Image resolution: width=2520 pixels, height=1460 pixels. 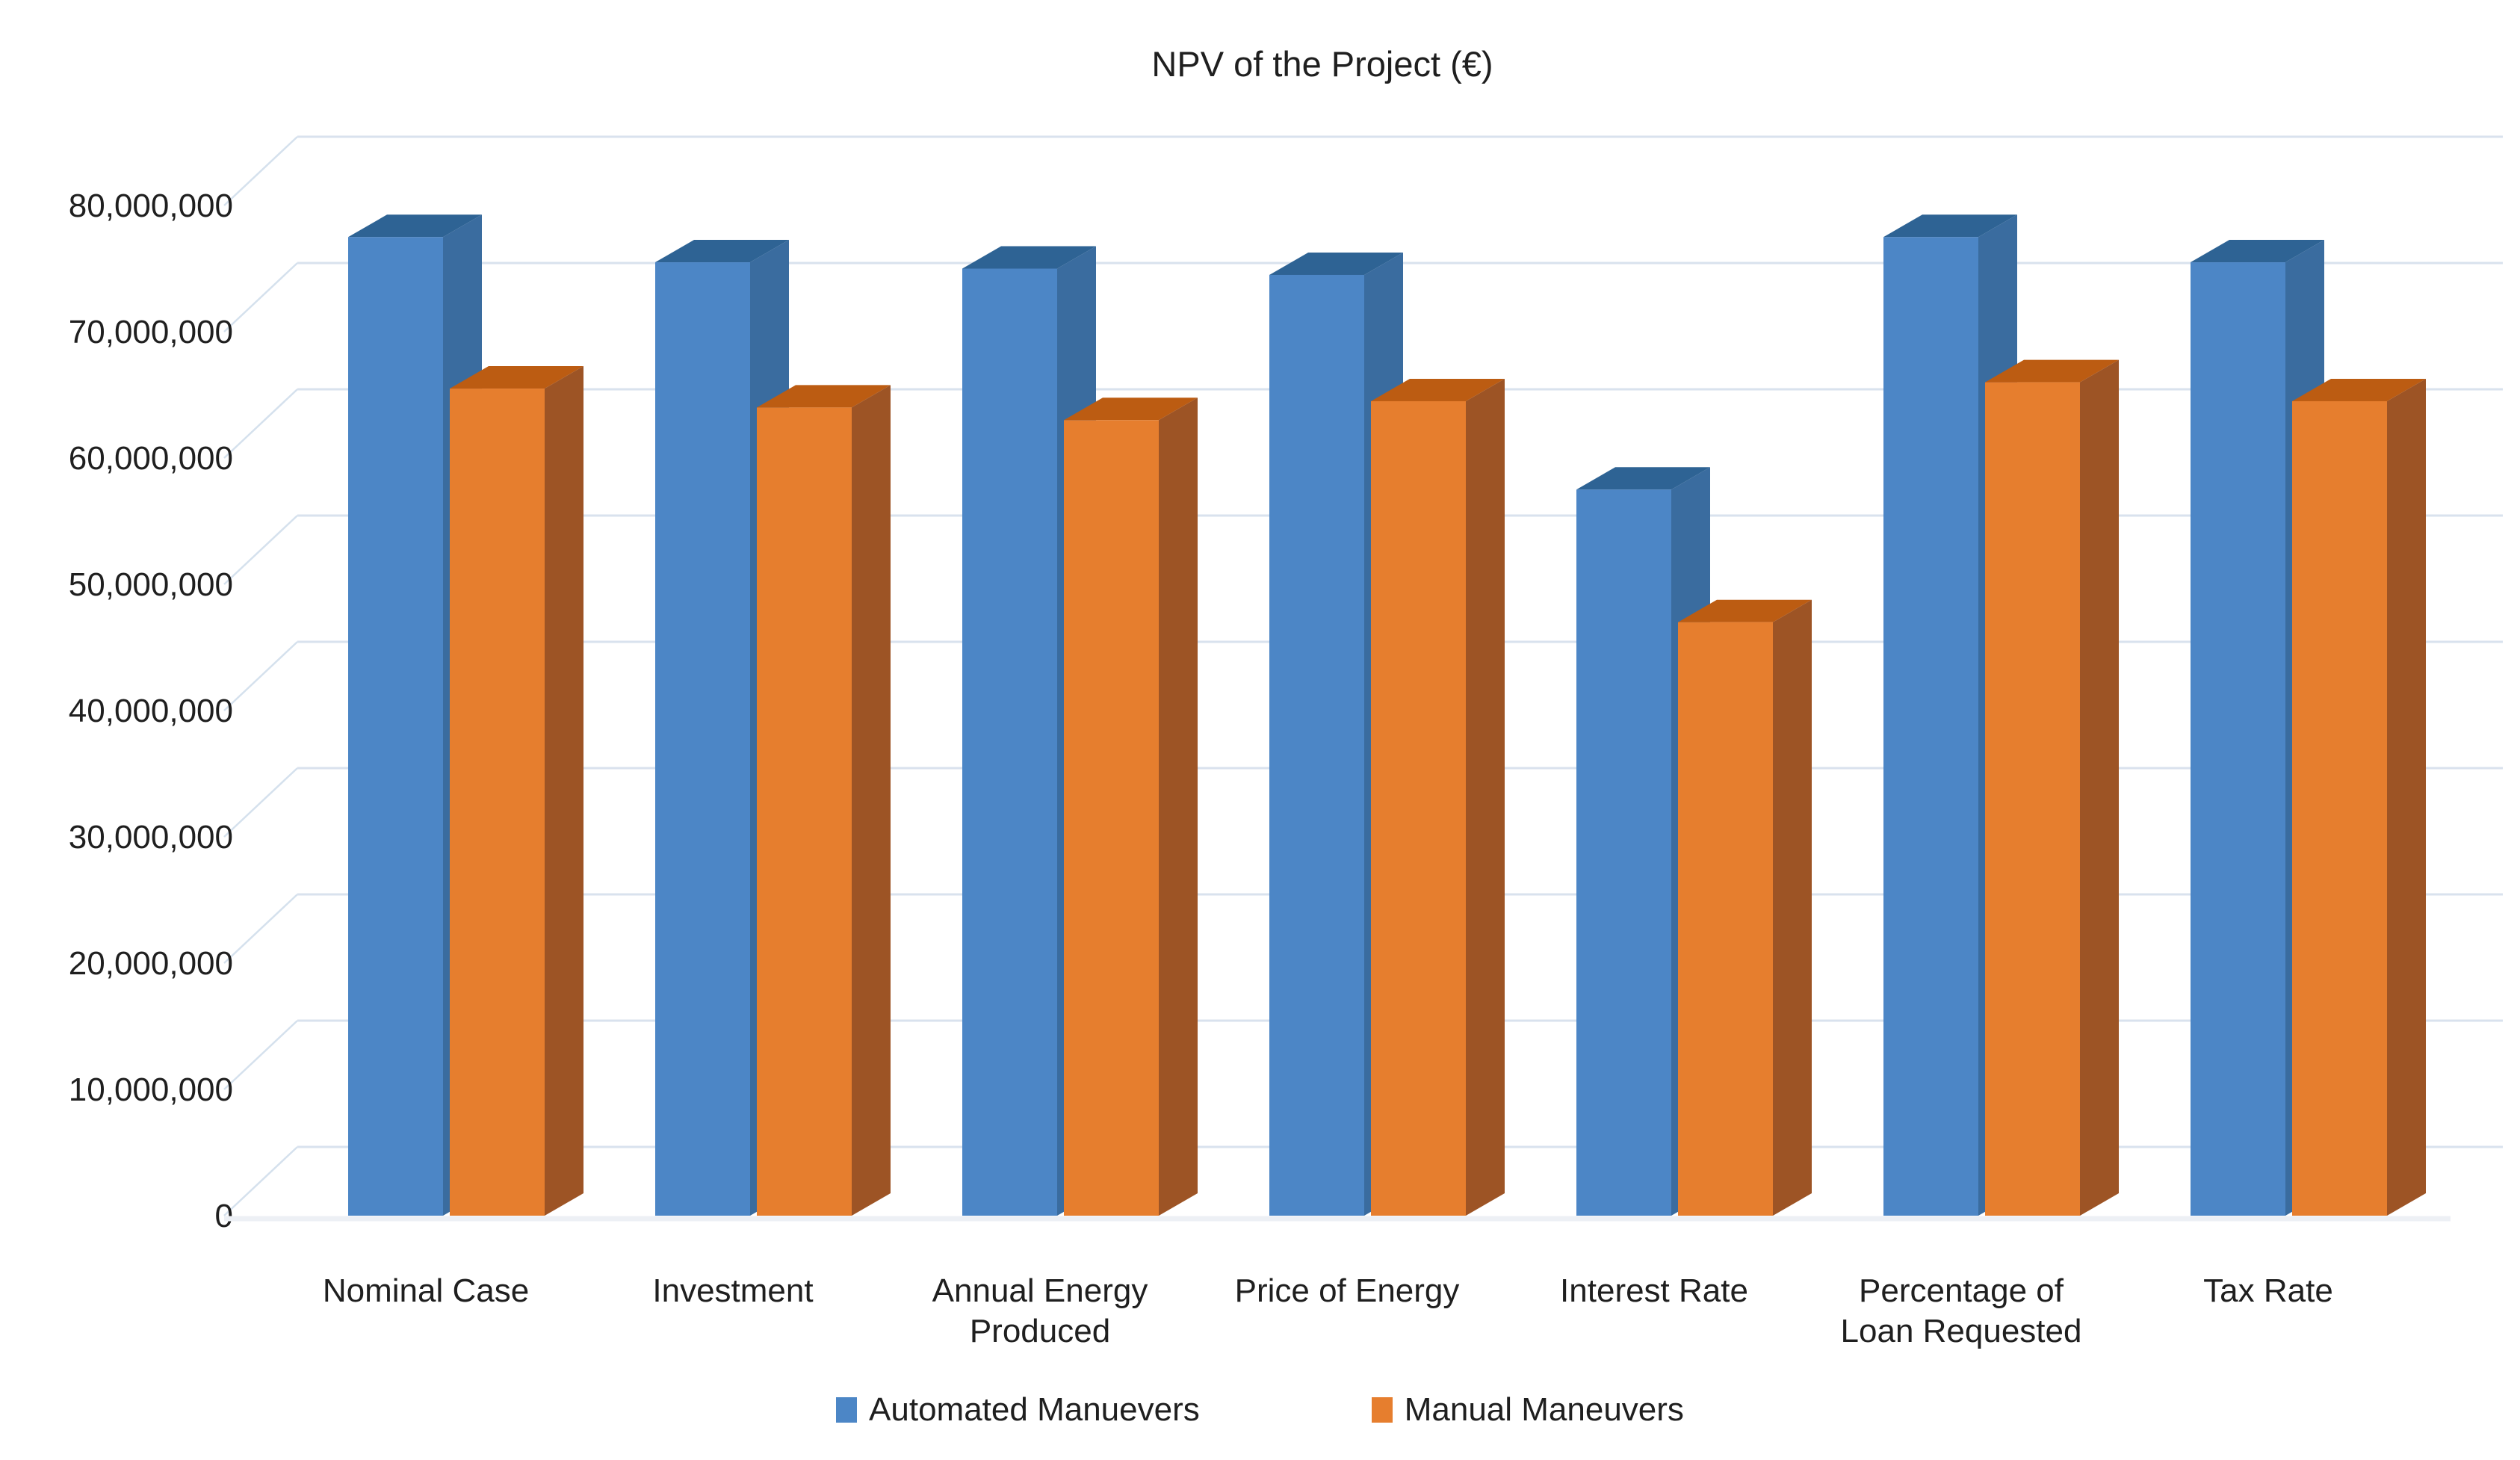 What do you see at coordinates (1034, 1409) in the screenshot?
I see `legend-label-automated: Automated Manuevers` at bounding box center [1034, 1409].